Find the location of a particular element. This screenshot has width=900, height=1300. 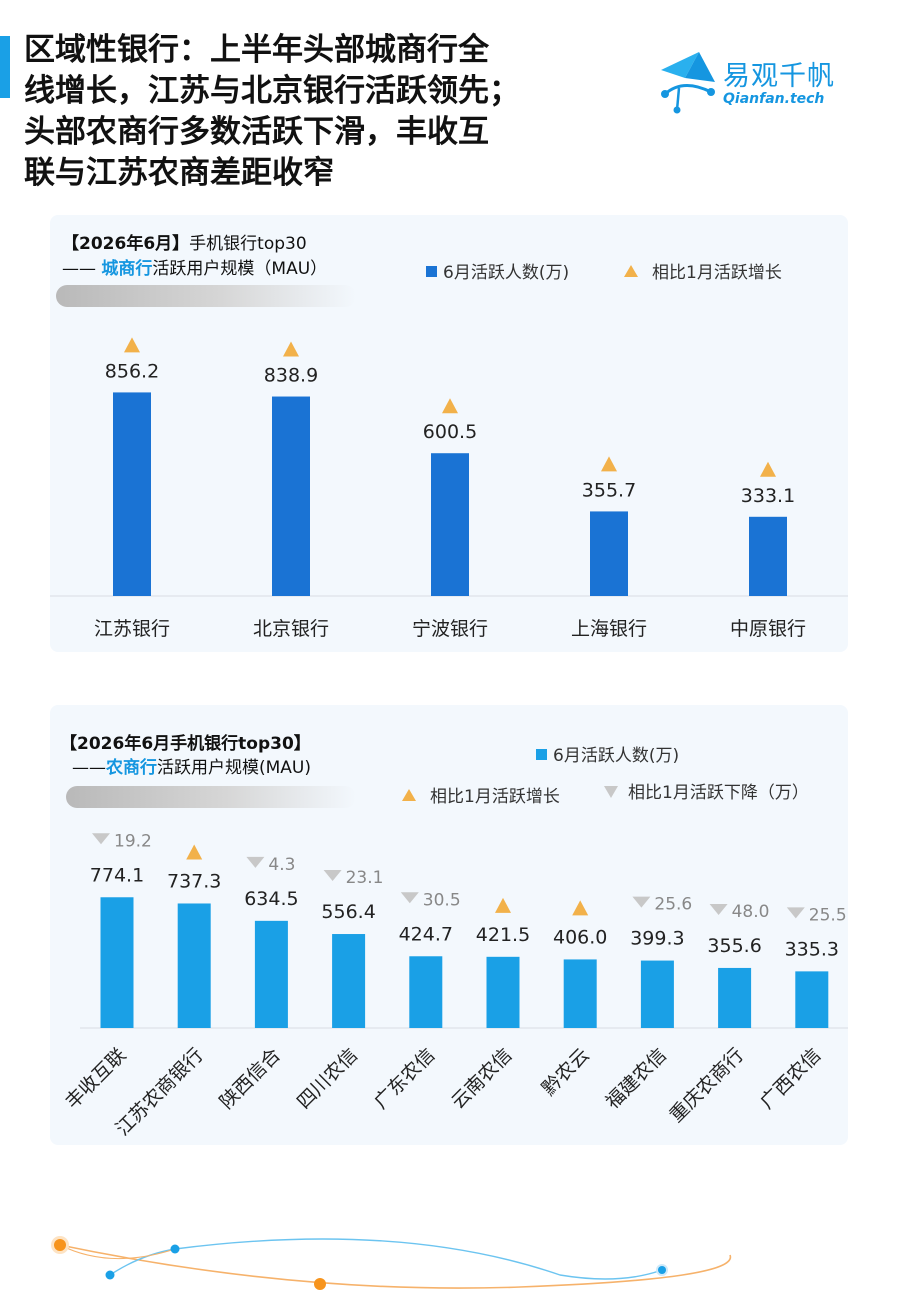

chart2-category-label: 广西农信 is located at coordinates (790, 1078).